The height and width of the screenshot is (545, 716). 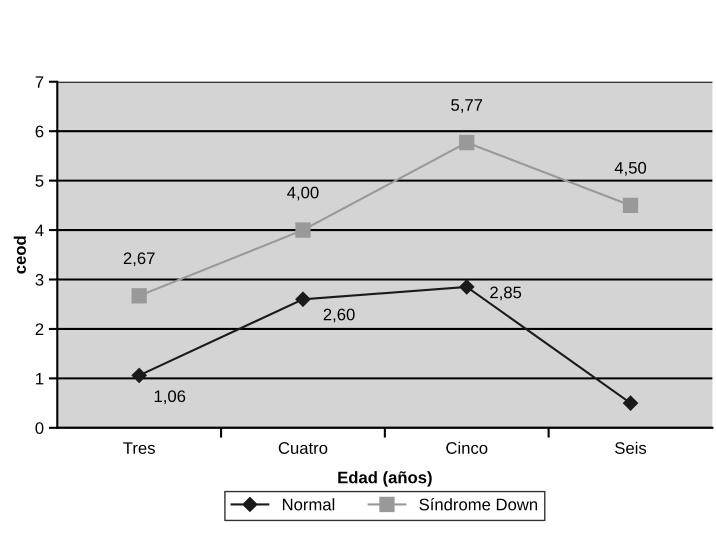 I want to click on y-tick-label: 4, so click(x=39, y=230).